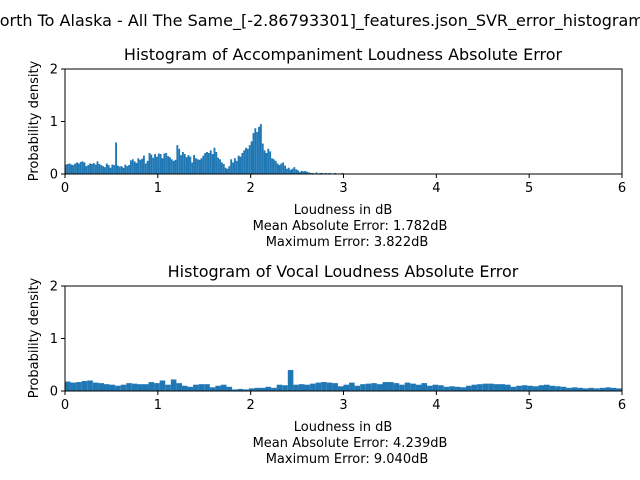 The image size is (640, 480). What do you see at coordinates (622, 405) in the screenshot?
I see `vocal-x-tick-label: 6` at bounding box center [622, 405].